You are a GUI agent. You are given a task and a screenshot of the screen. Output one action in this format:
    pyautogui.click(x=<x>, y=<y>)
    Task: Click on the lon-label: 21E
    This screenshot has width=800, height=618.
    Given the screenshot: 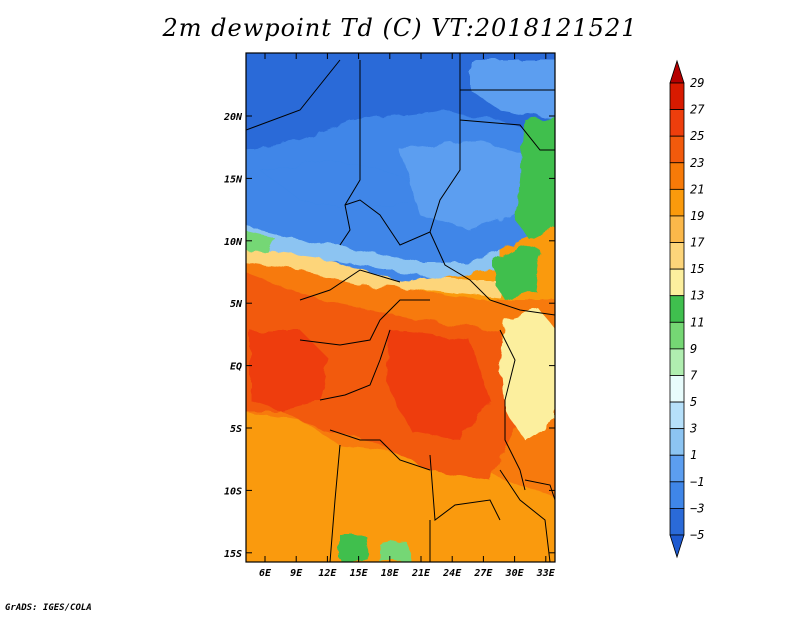 What is the action you would take?
    pyautogui.click(x=421, y=573)
    